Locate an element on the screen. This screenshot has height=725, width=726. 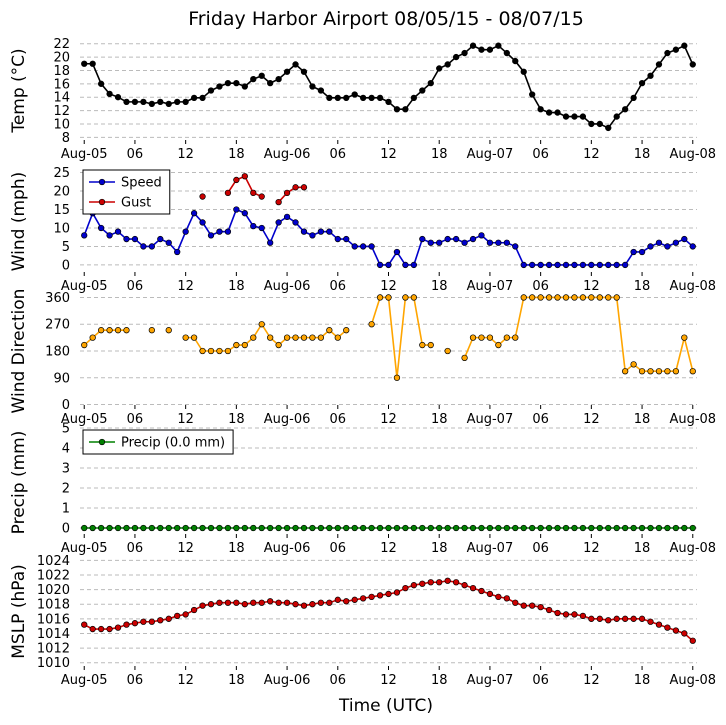
y-tick-label: 1014 is located at coordinates (53, 634).